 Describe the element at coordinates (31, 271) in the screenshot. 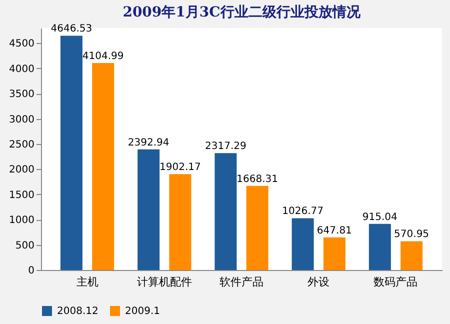

I see `y-tick-label: 0` at that location.